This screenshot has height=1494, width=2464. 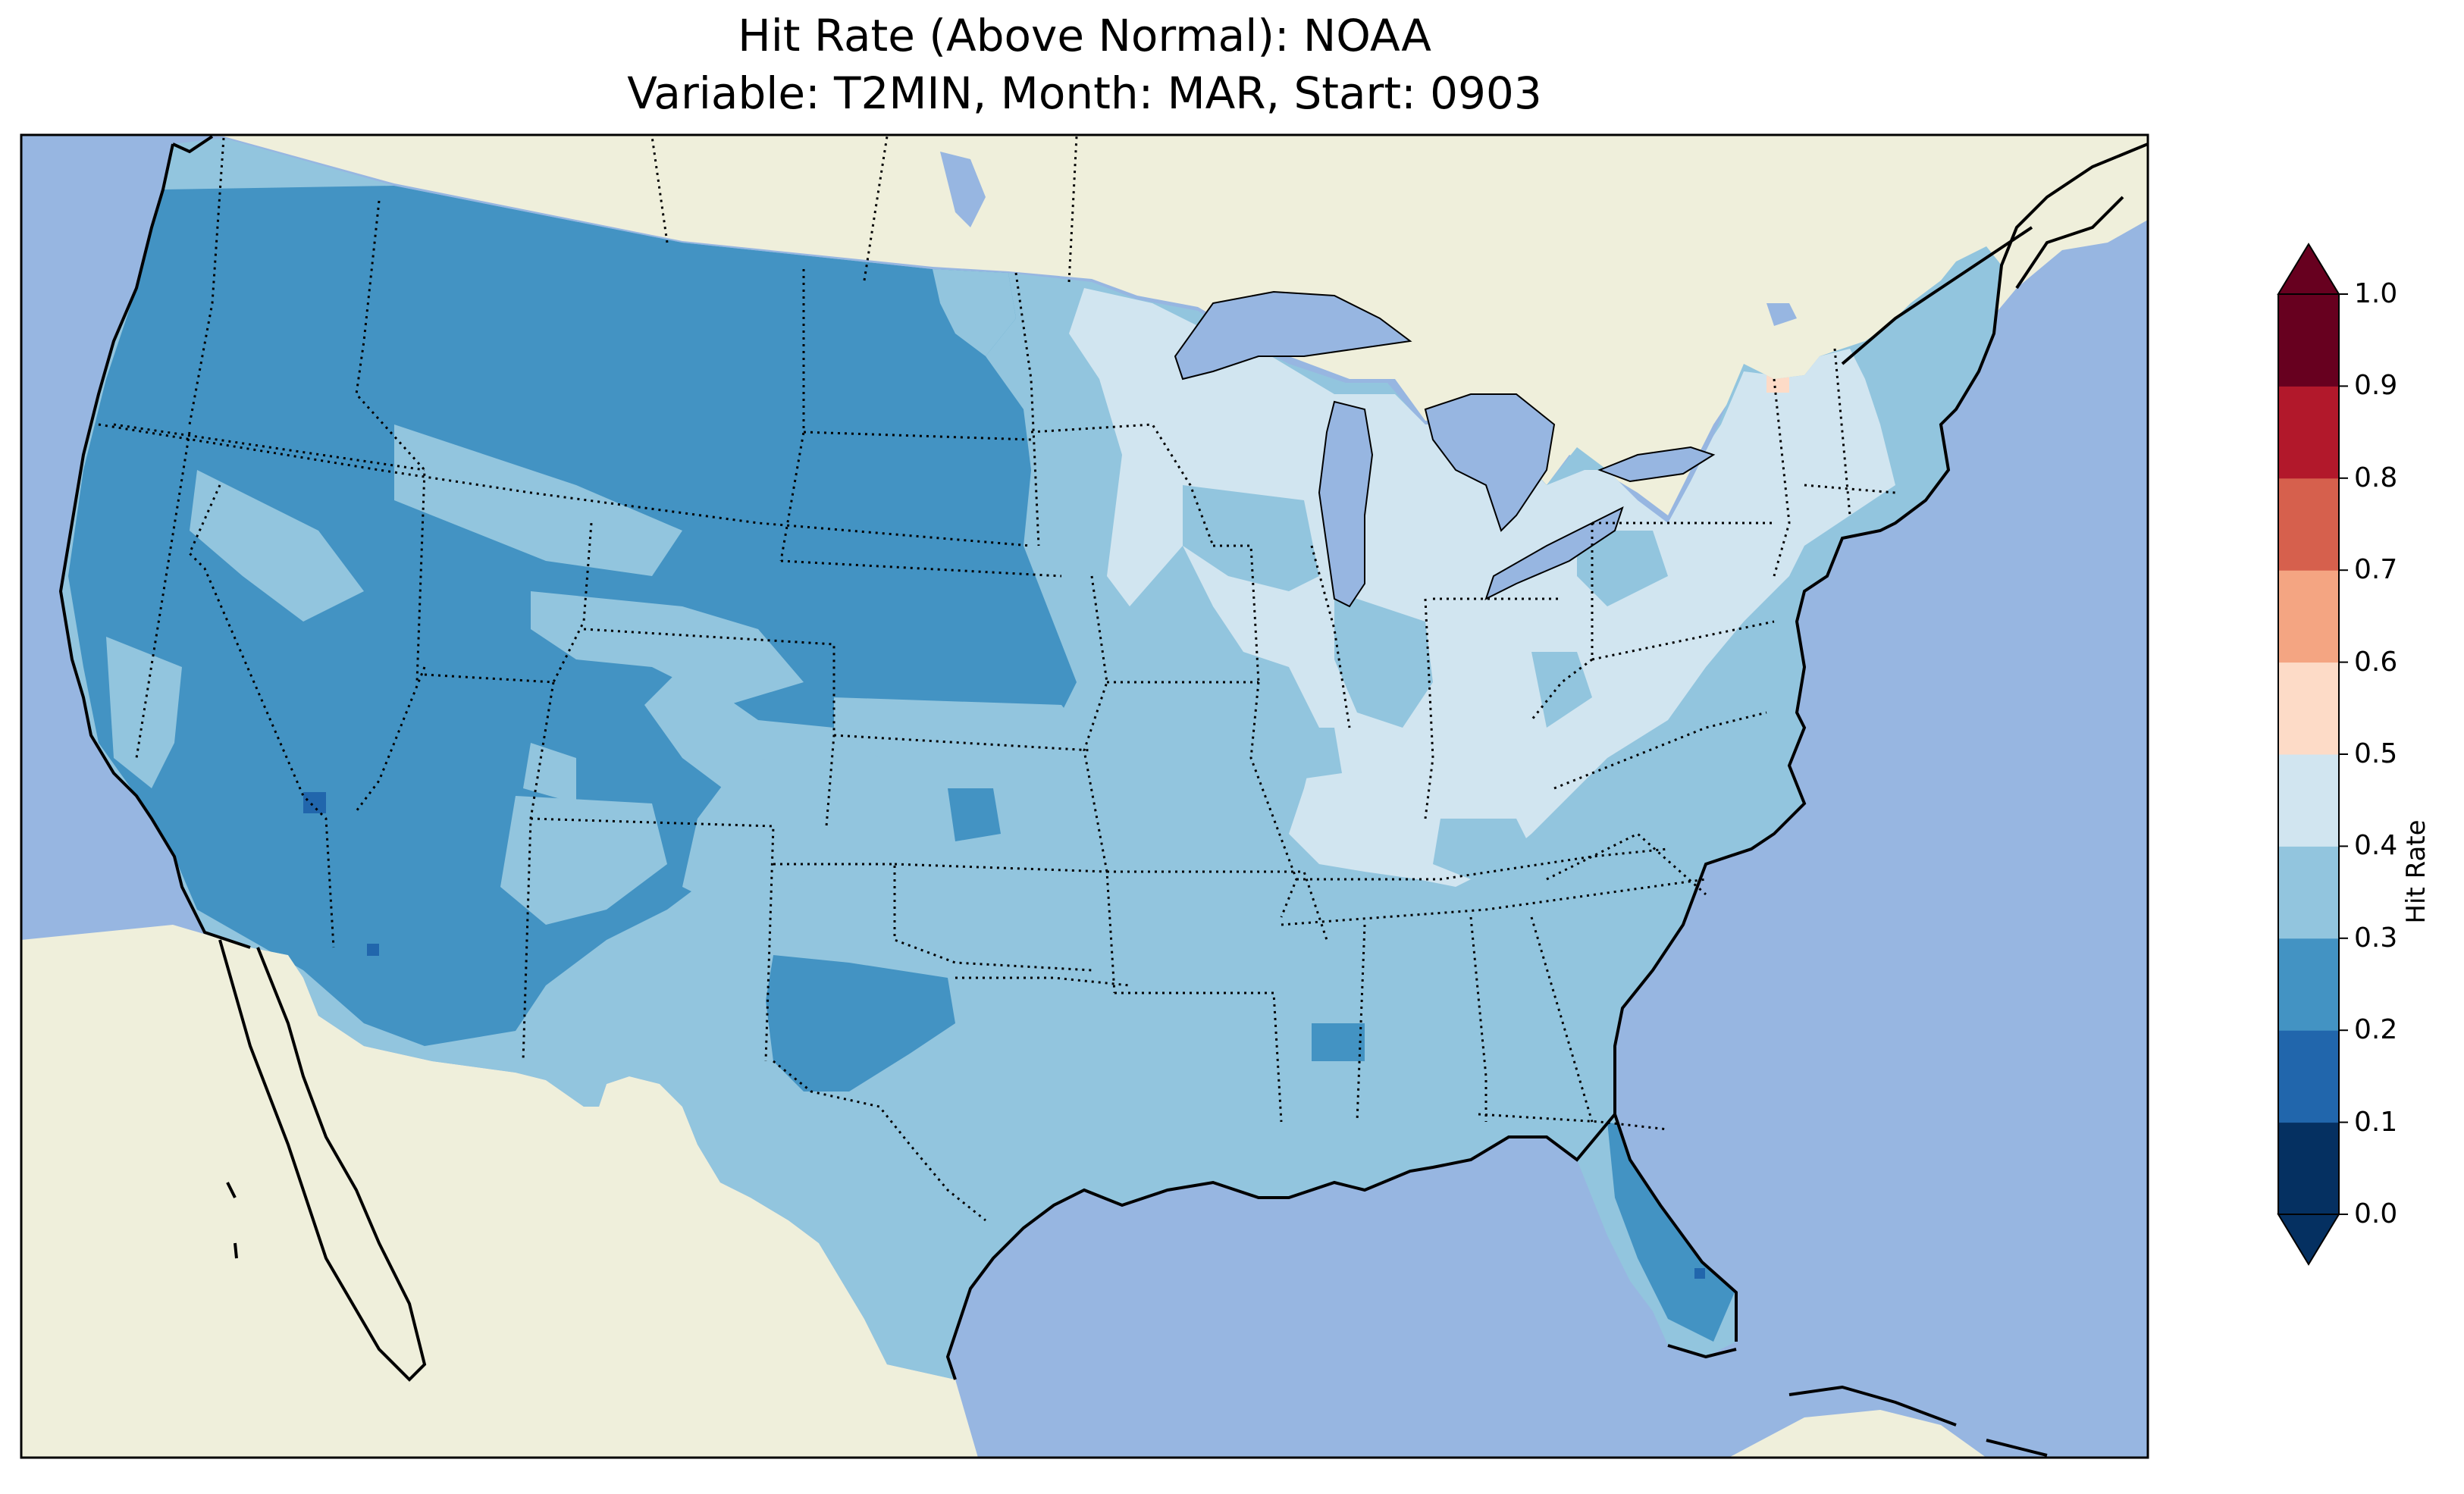 What do you see at coordinates (1084, 93) in the screenshot?
I see `chart-title-line2: Variable: T2MIN, Month: MAR, Start: 0903` at bounding box center [1084, 93].